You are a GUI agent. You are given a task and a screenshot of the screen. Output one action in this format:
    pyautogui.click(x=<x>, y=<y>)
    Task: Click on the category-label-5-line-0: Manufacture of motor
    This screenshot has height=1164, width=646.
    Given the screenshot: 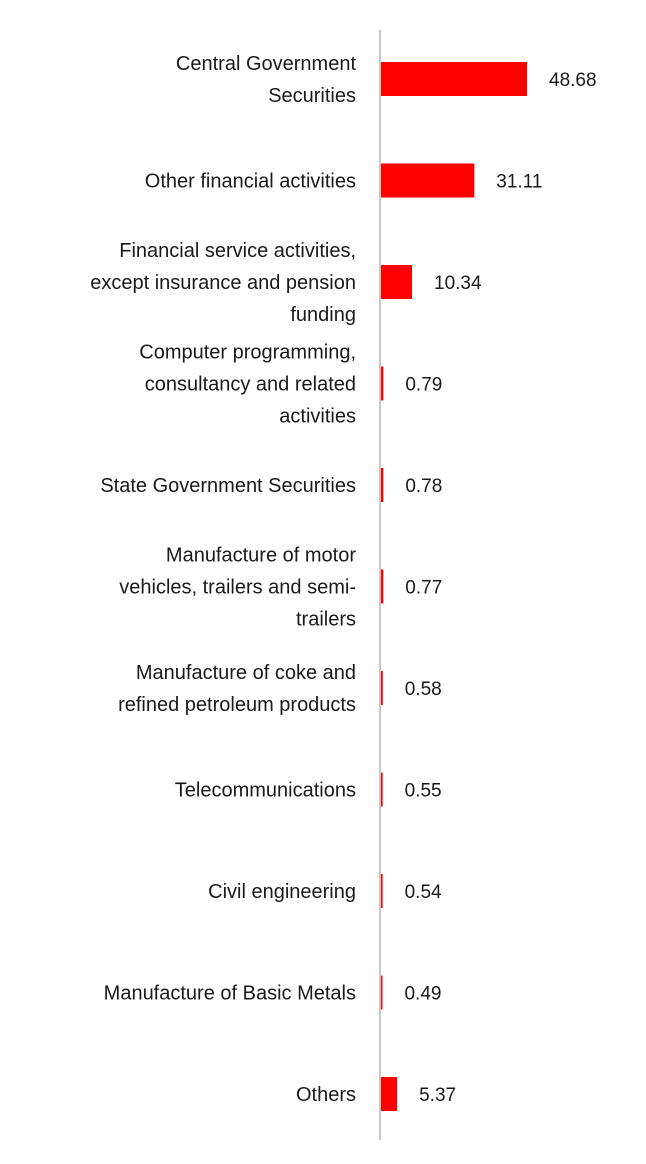 What is the action you would take?
    pyautogui.click(x=261, y=556)
    